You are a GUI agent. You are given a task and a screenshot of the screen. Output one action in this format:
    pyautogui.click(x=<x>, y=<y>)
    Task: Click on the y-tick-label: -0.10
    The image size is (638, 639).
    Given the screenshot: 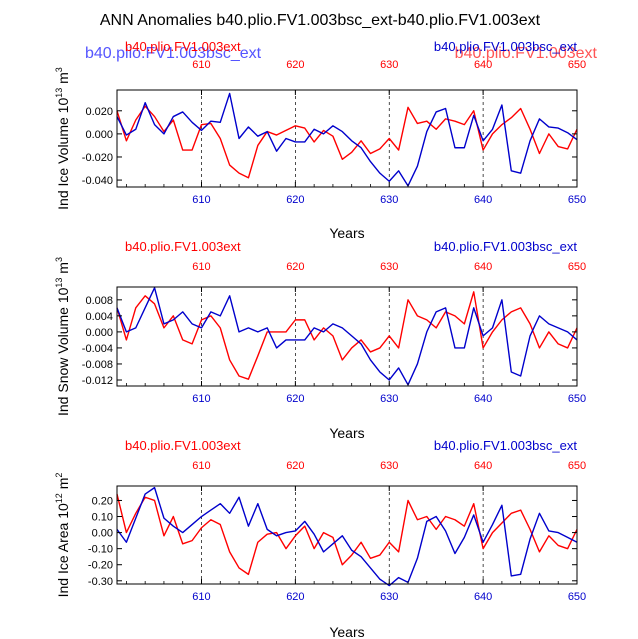 What is the action you would take?
    pyautogui.click(x=100, y=550)
    